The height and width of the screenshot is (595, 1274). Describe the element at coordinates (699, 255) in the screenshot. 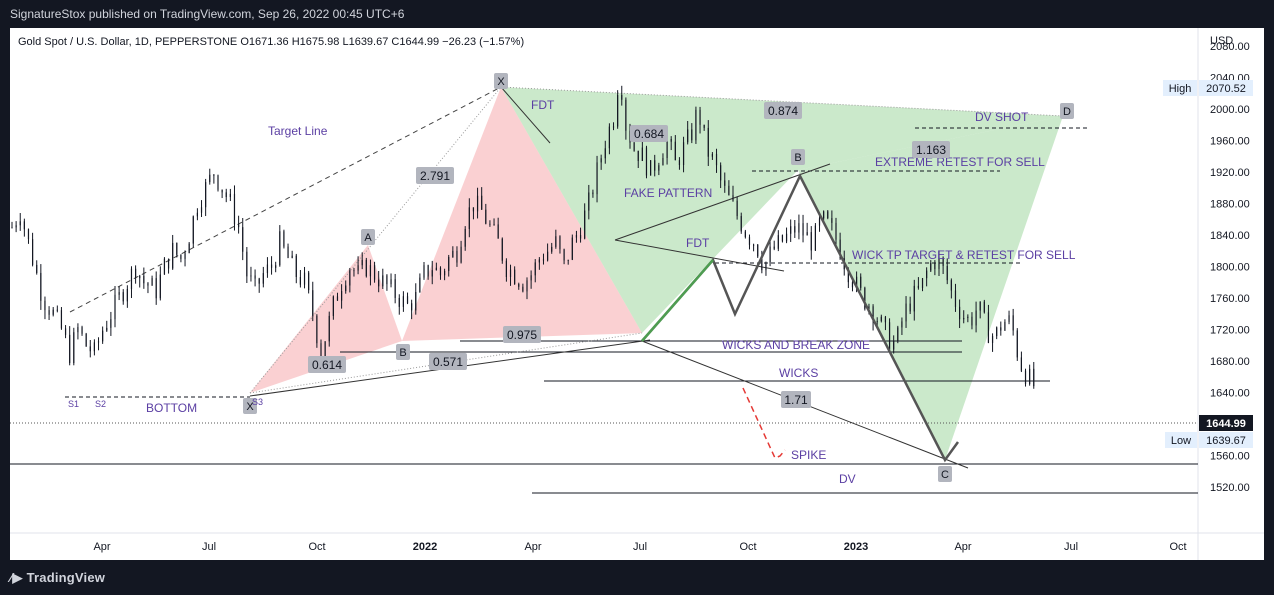

I see `trendline-flag` at that location.